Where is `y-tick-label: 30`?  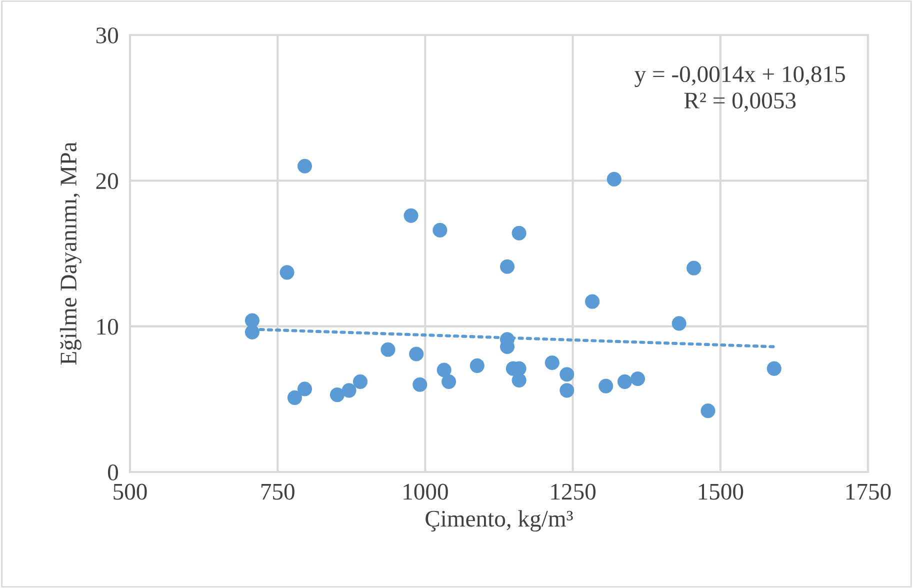 y-tick-label: 30 is located at coordinates (107, 35).